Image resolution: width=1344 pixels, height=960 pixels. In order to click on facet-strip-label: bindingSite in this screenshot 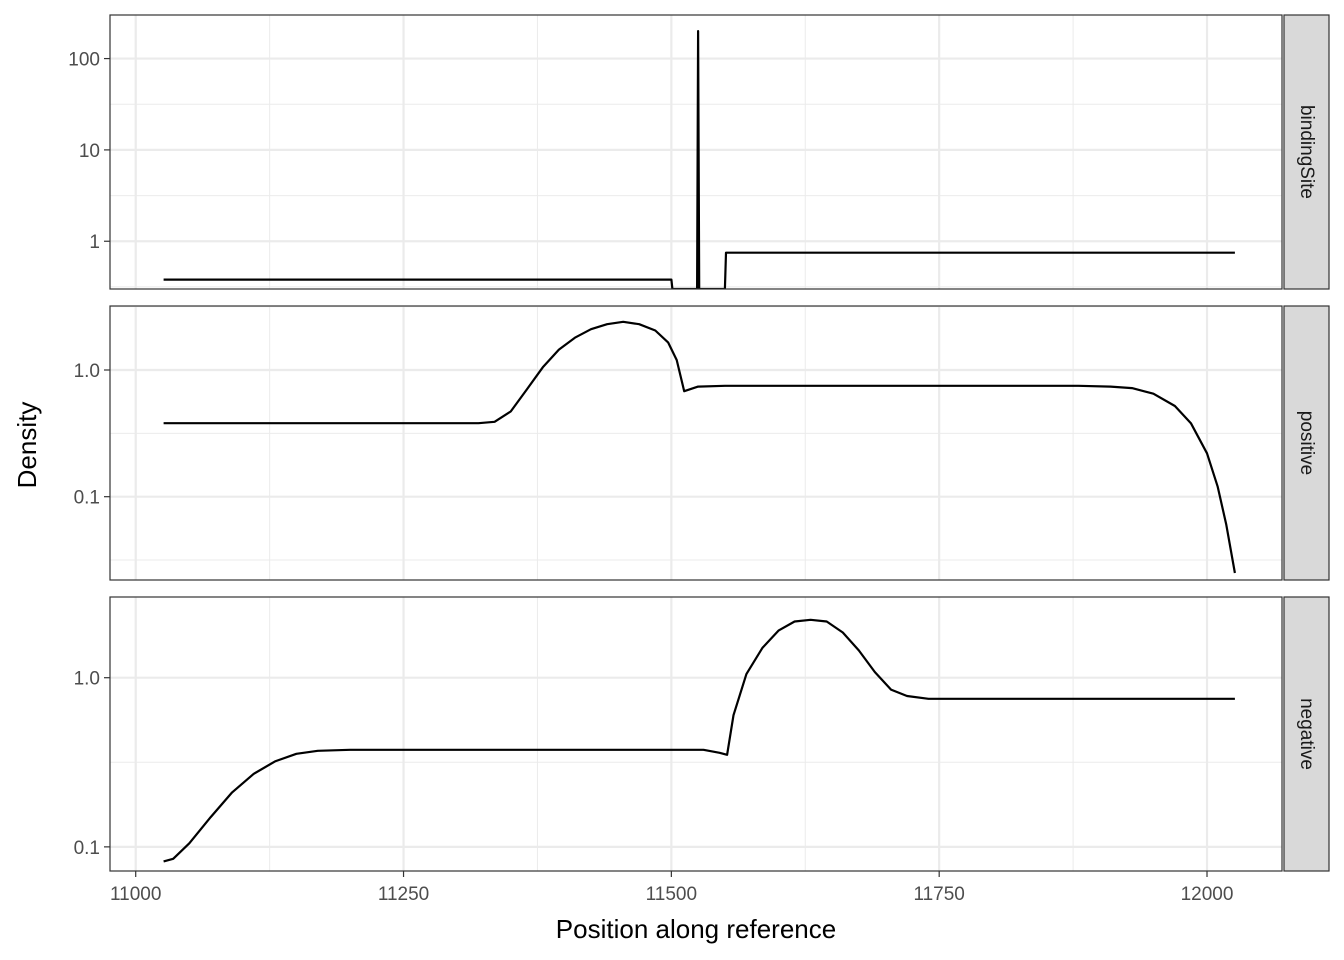, I will do `click(1306, 152)`.